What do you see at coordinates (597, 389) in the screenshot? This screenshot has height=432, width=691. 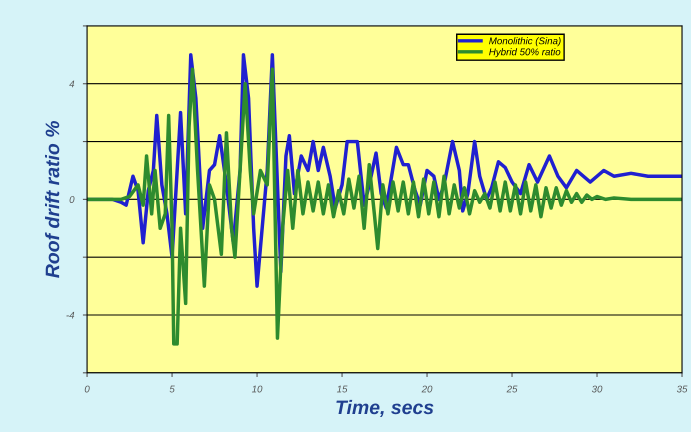 I see `x-tick-label: 30` at bounding box center [597, 389].